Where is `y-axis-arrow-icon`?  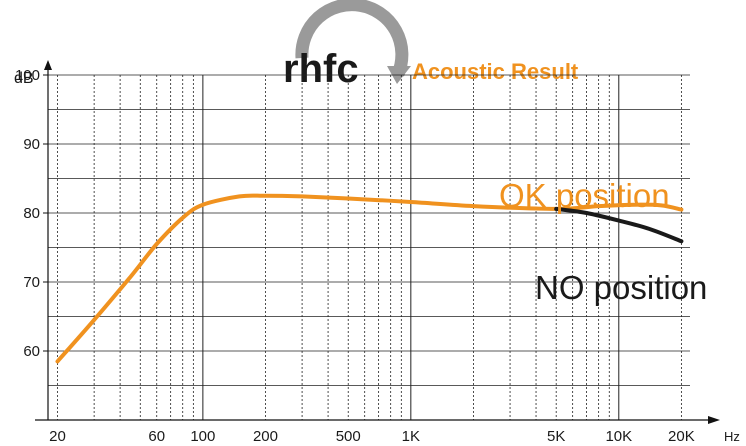 y-axis-arrow-icon is located at coordinates (48, 65).